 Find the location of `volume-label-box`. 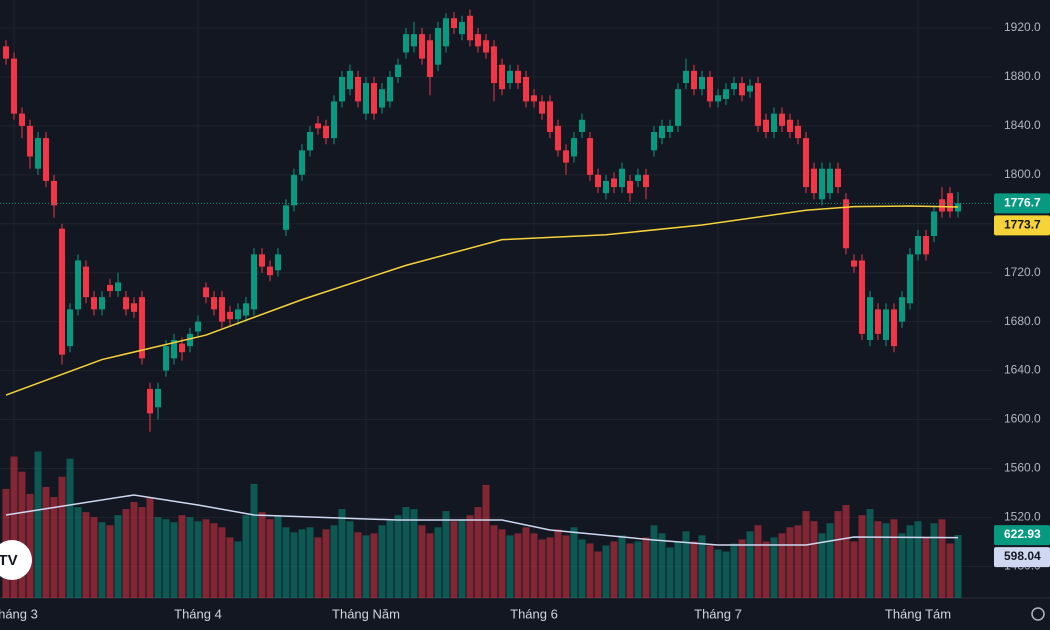

volume-label-box is located at coordinates (1022, 535).